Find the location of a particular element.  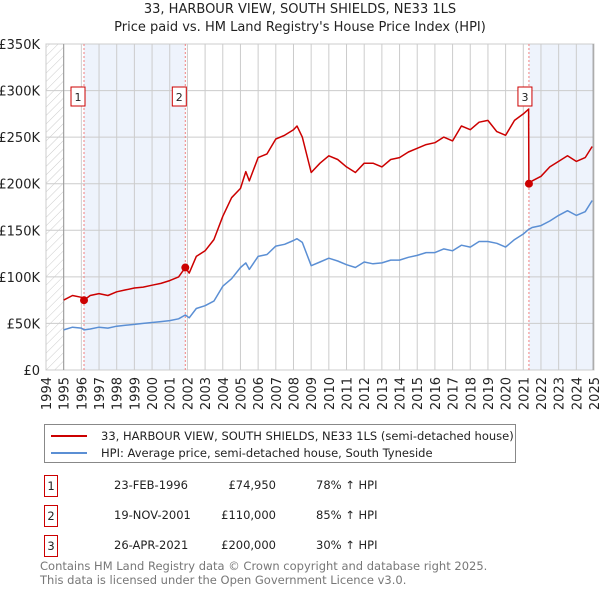

sale-label: 3 is located at coordinates (524, 97).